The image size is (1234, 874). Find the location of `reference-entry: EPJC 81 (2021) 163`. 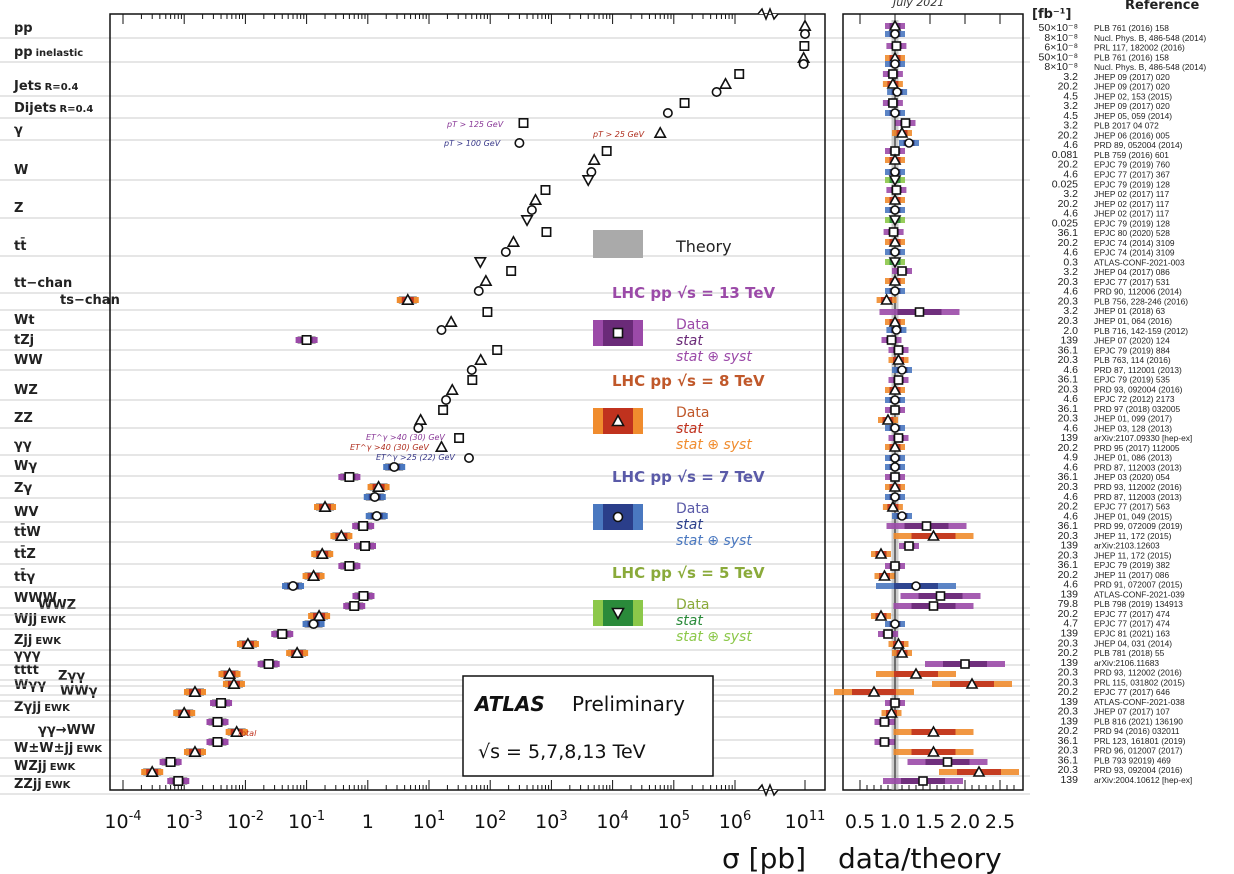

reference-entry: EPJC 81 (2021) 163 is located at coordinates (1132, 634).